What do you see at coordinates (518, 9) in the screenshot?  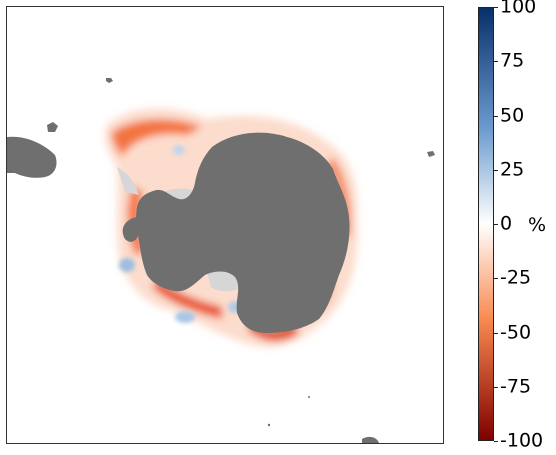 I see `colorbar-tick-label: 100` at bounding box center [518, 9].